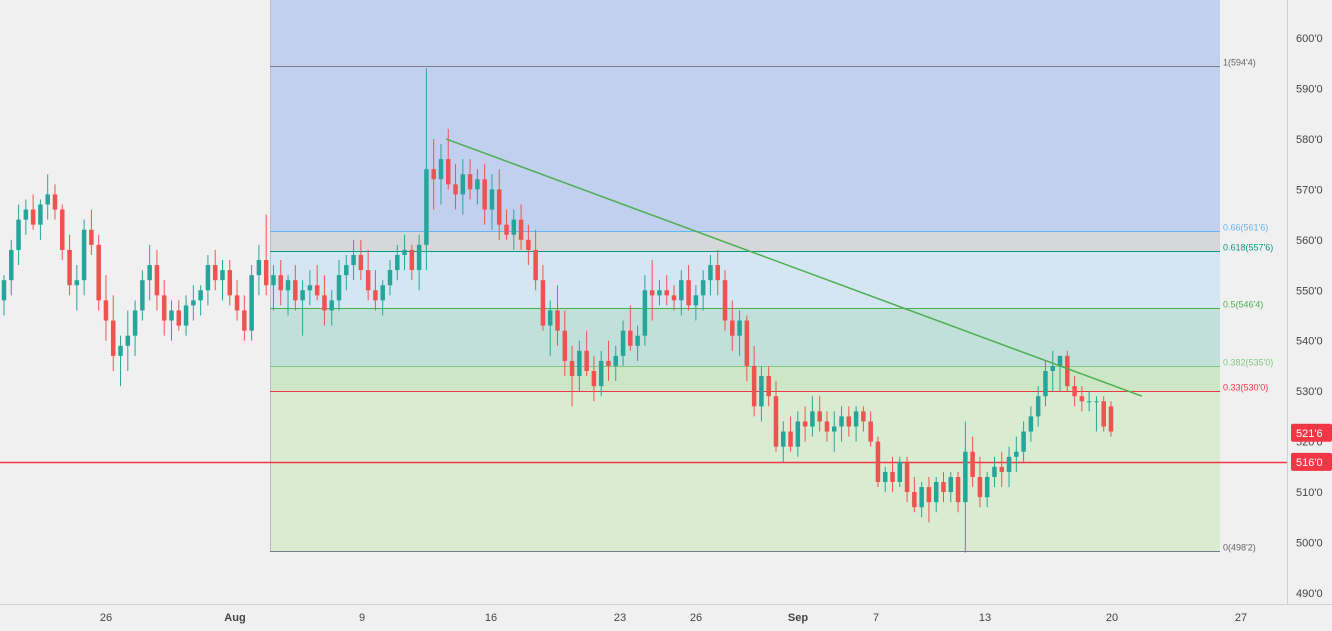 The image size is (1332, 631). Describe the element at coordinates (1309, 594) in the screenshot. I see `y-tick-label: 490'0` at that location.